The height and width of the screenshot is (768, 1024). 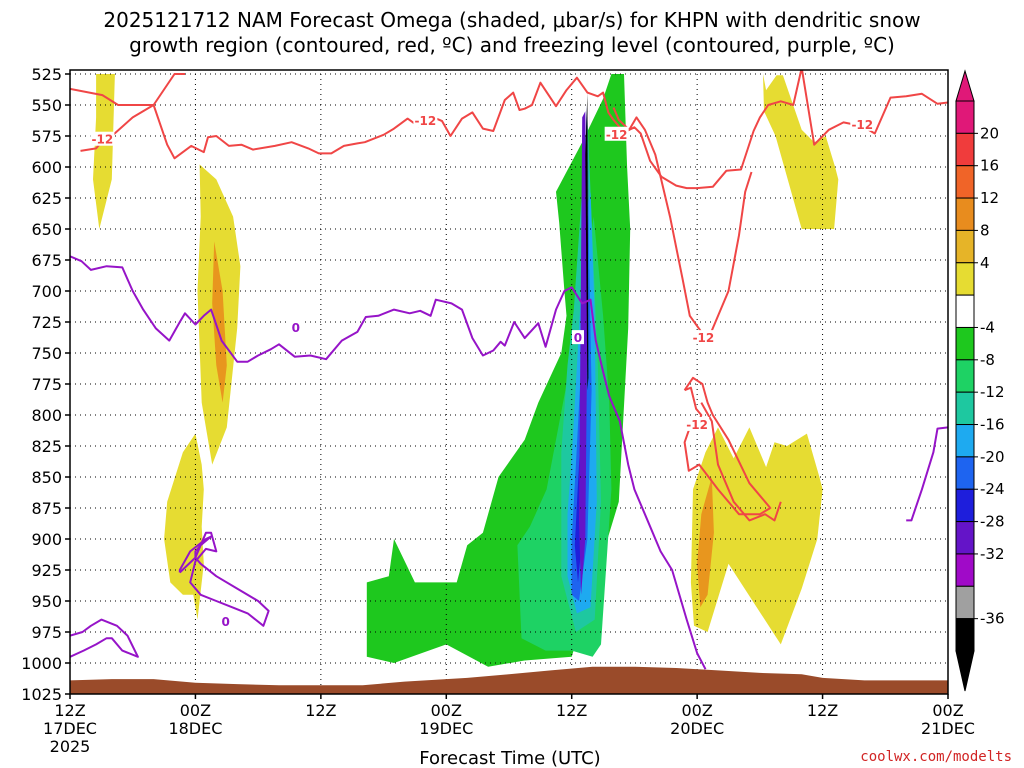 What do you see at coordinates (987, 360) in the screenshot?
I see `colorbar-label: -8` at bounding box center [987, 360].